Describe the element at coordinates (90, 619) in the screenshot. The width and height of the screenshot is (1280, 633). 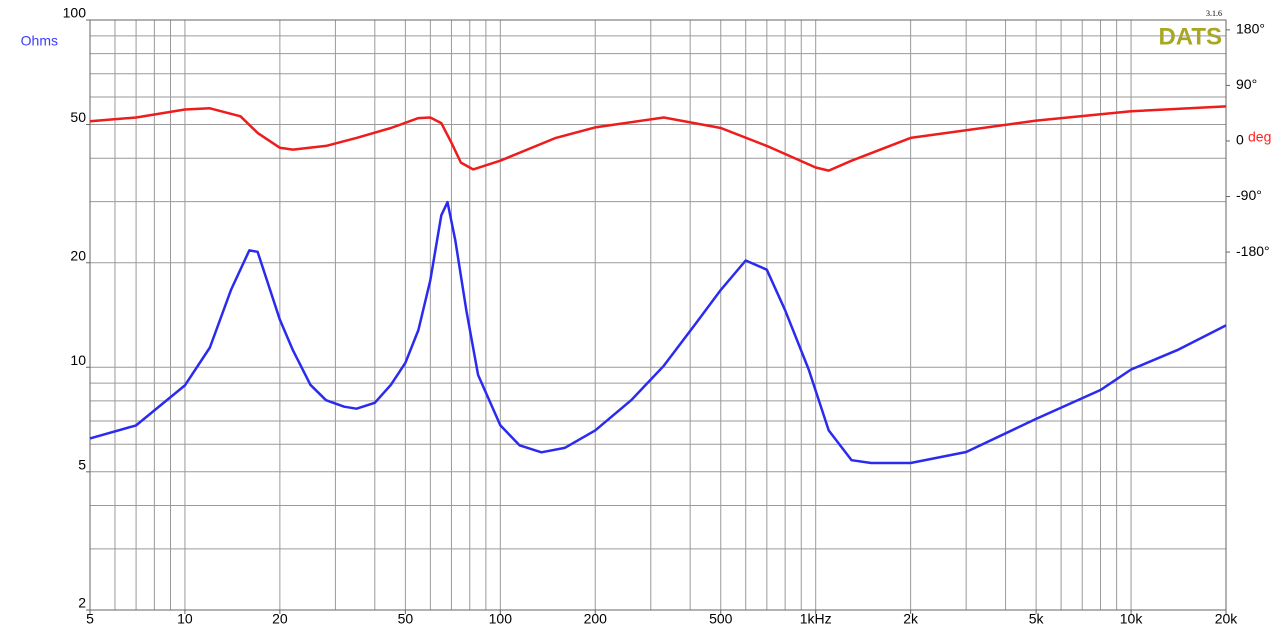
I see `x-tick-label: 5` at that location.